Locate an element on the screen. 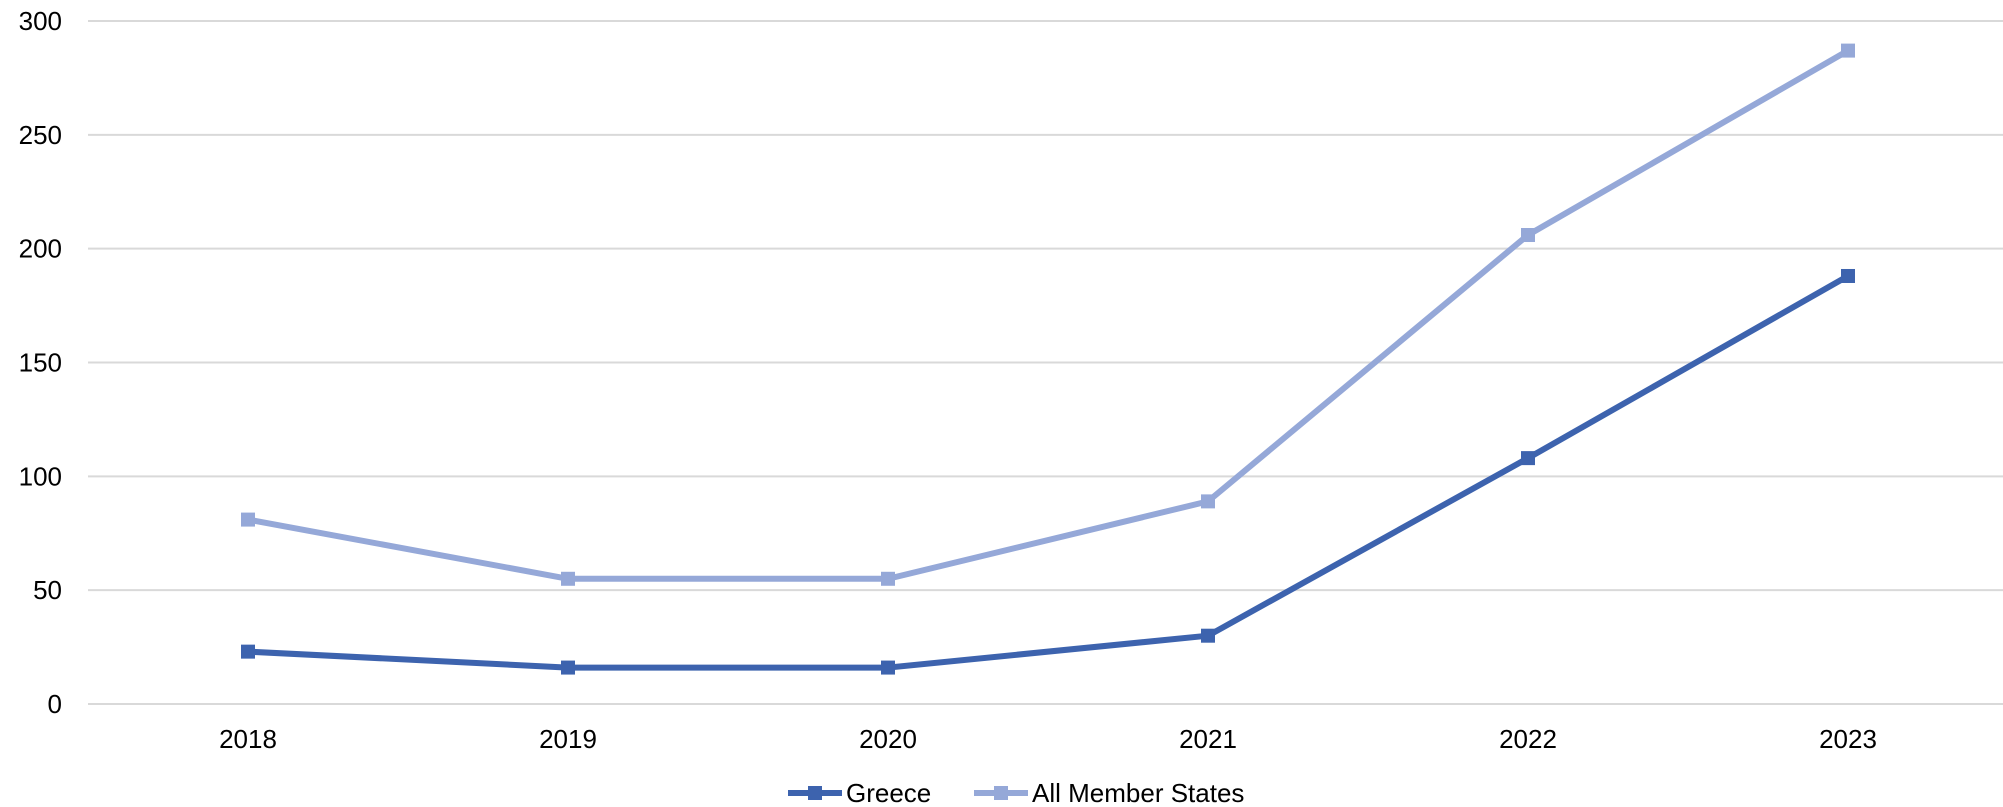  y-axis-tick-labels: 0 50 100 150 200 250 300 is located at coordinates (40, 362).